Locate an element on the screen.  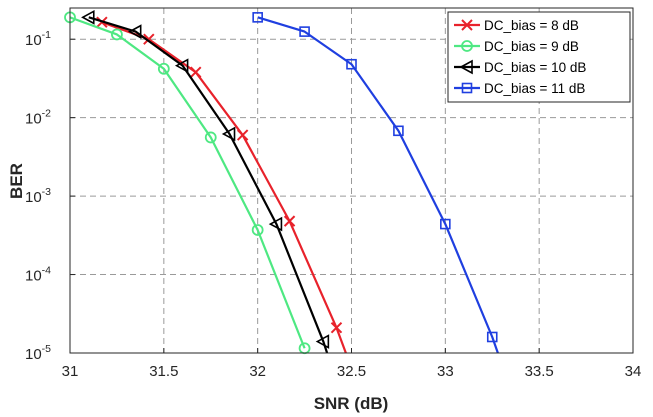
y-axis-label: BER is located at coordinates (16, 181).